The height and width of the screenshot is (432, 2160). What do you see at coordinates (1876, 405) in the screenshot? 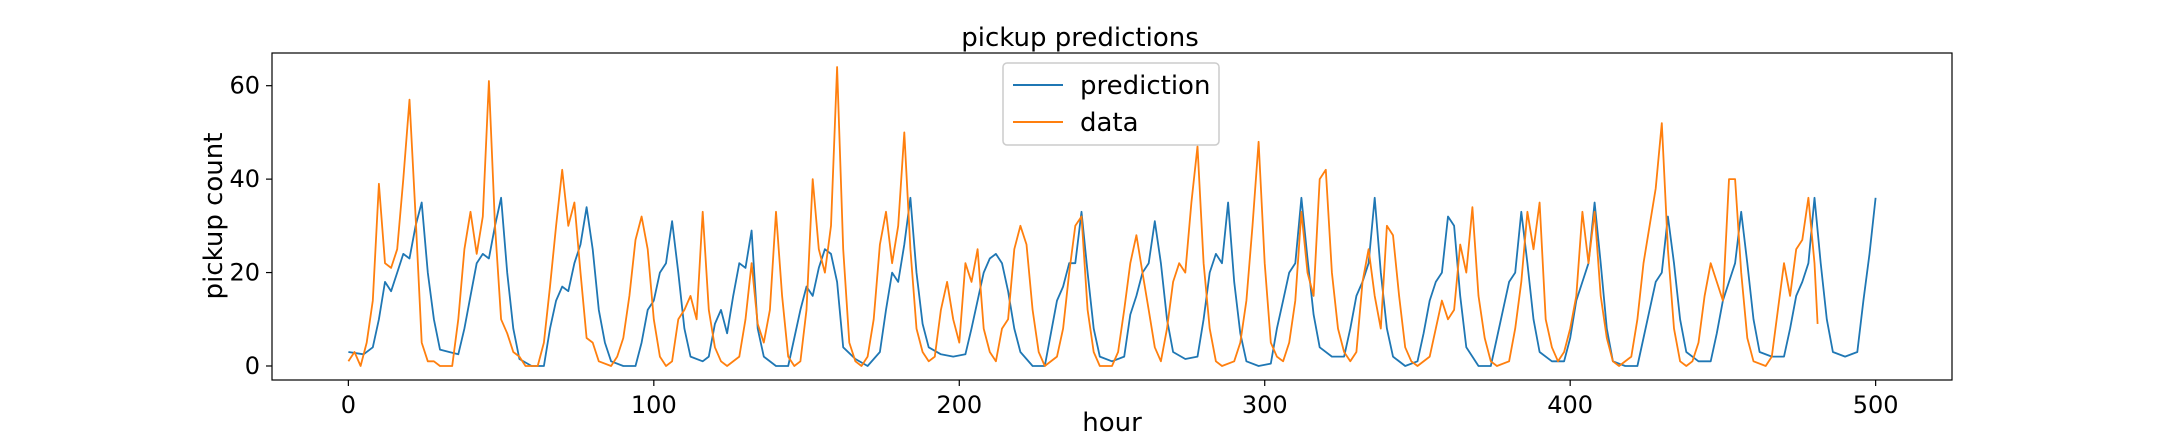
I see `x-tick-label: 500` at bounding box center [1876, 405].